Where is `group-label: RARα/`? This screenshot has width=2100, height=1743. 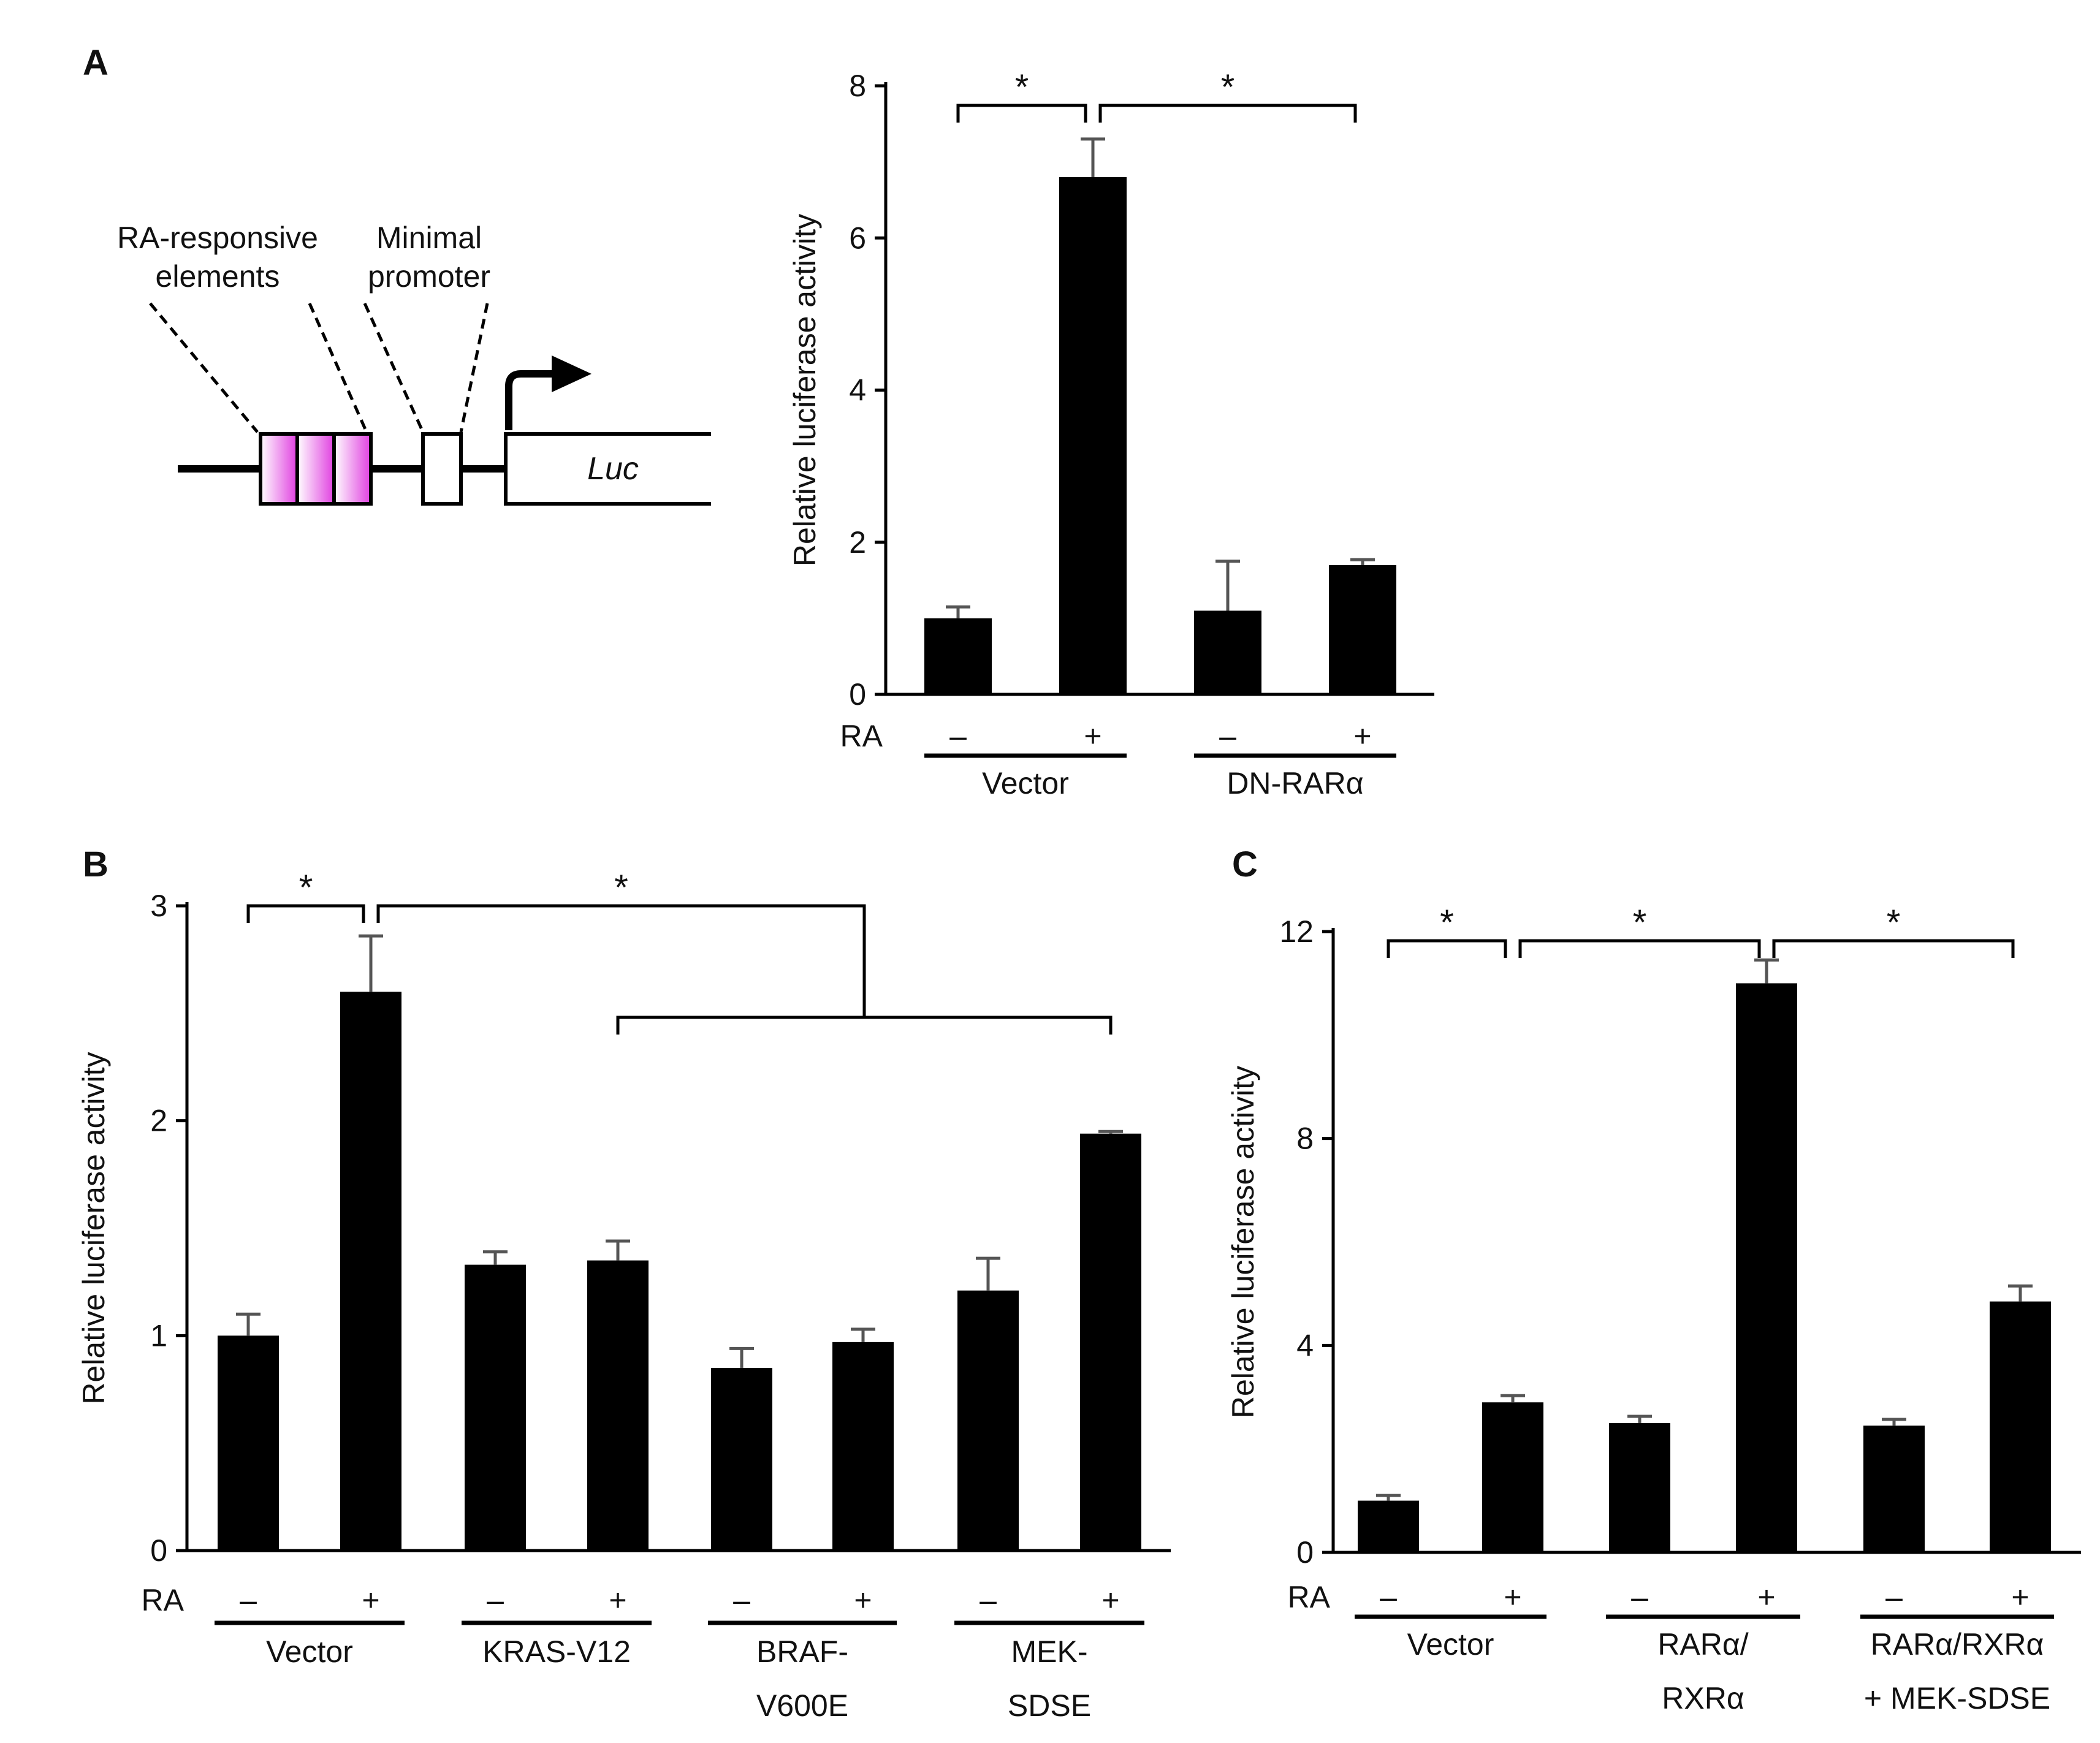
group-label: RARα/ is located at coordinates (1702, 1644).